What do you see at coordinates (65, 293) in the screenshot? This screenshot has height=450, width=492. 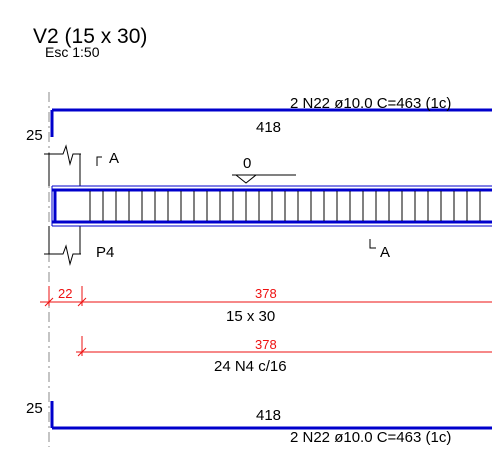 I see `support-width-dimension: 22` at bounding box center [65, 293].